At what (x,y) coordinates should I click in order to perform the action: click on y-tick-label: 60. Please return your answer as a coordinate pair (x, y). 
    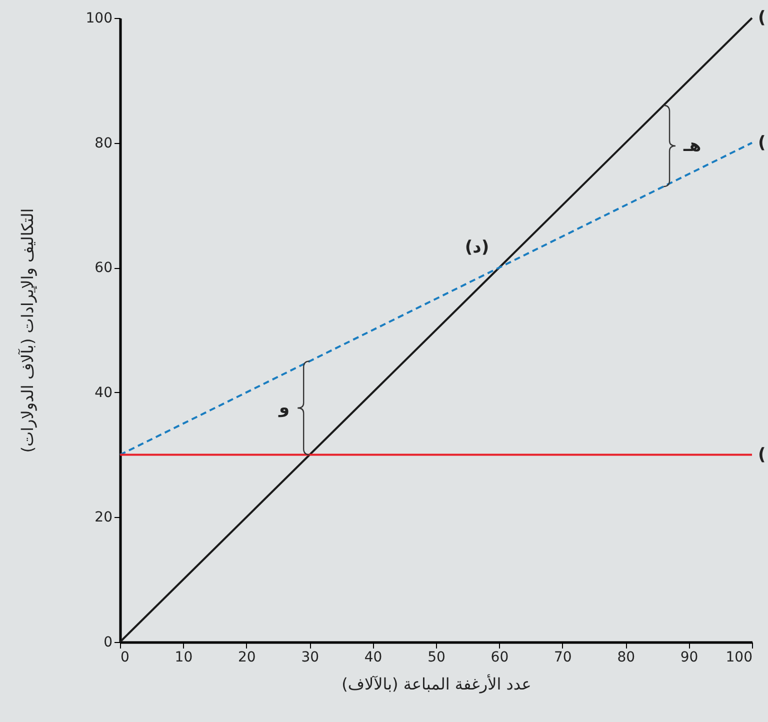
    Looking at the image, I should click on (103, 268).